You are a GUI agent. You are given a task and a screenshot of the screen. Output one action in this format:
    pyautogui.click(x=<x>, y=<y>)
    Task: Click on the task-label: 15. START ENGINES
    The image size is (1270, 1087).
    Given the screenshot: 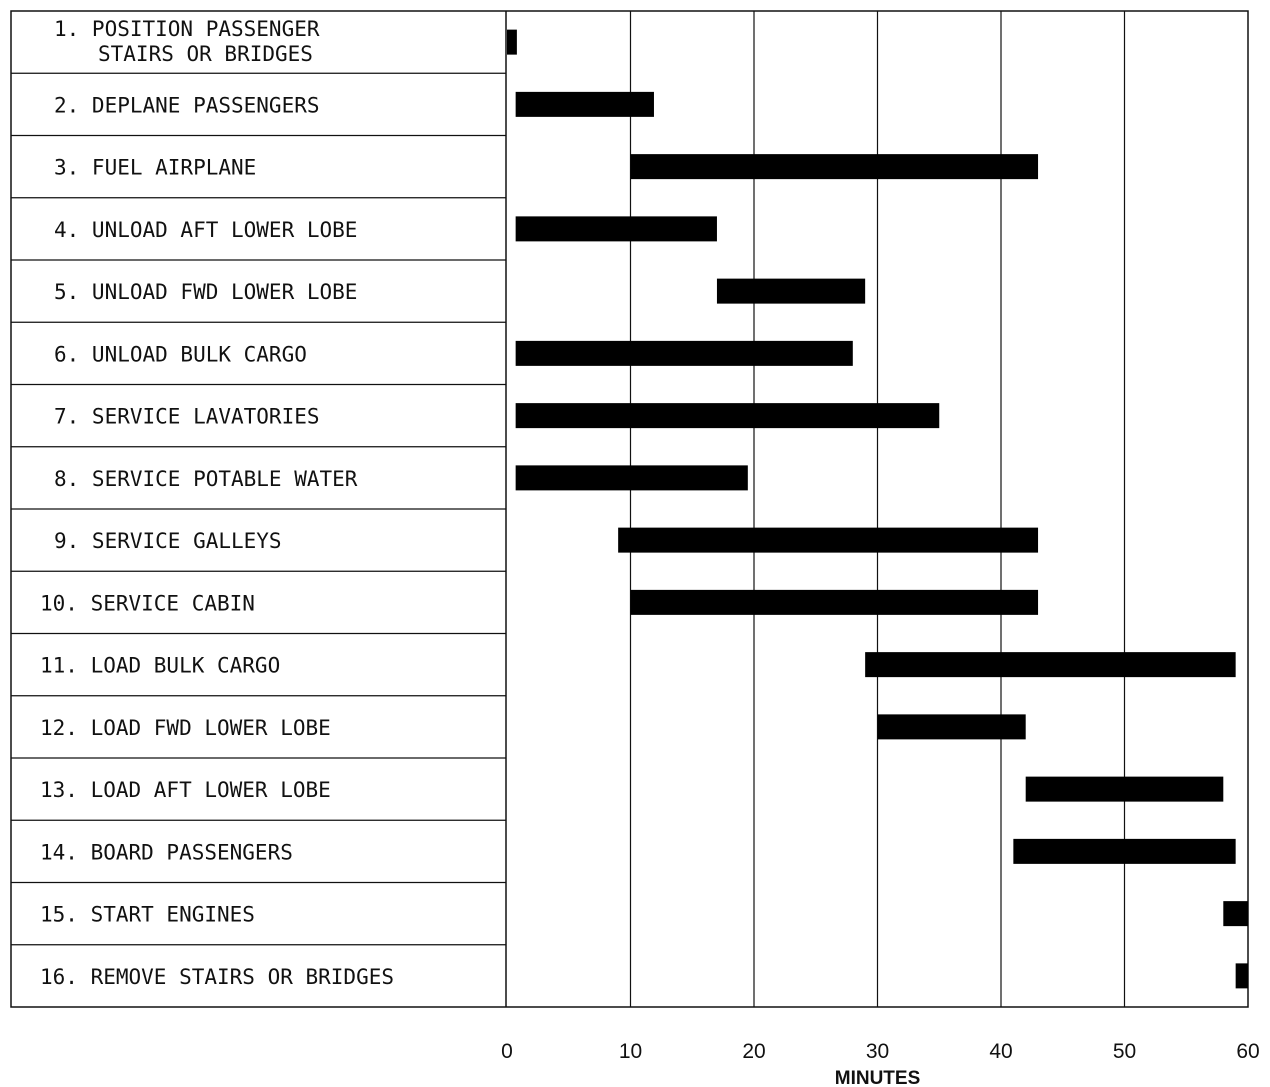 What is the action you would take?
    pyautogui.click(x=147, y=915)
    